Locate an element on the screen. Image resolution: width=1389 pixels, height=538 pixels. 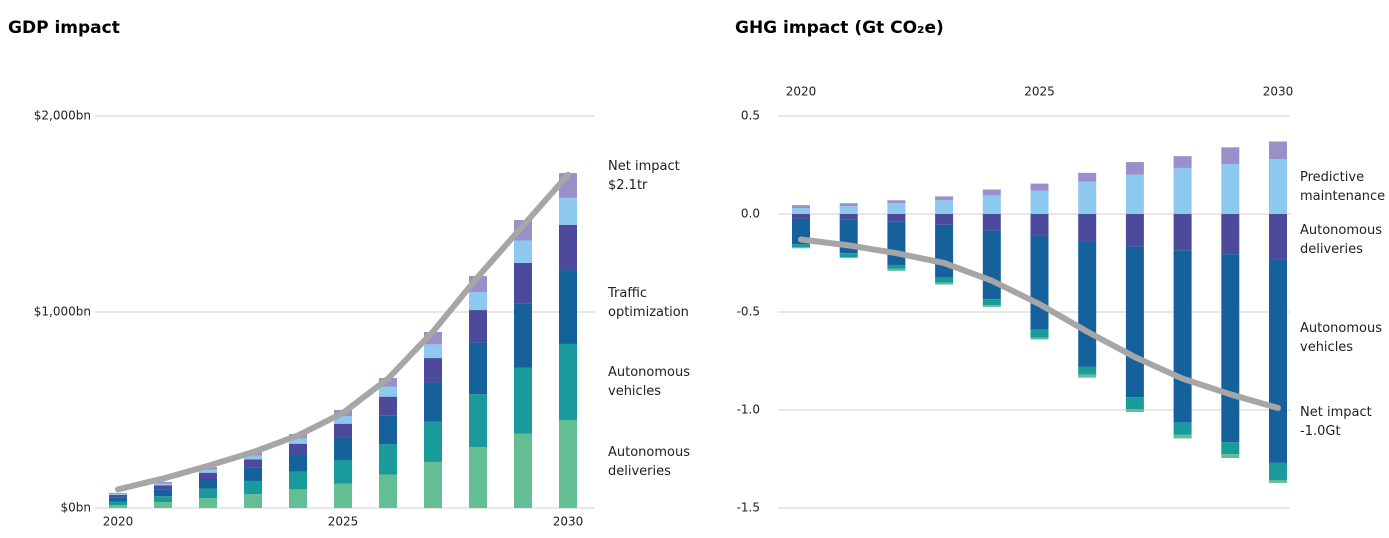
y-tick-label: -0.5 is located at coordinates (748, 312).